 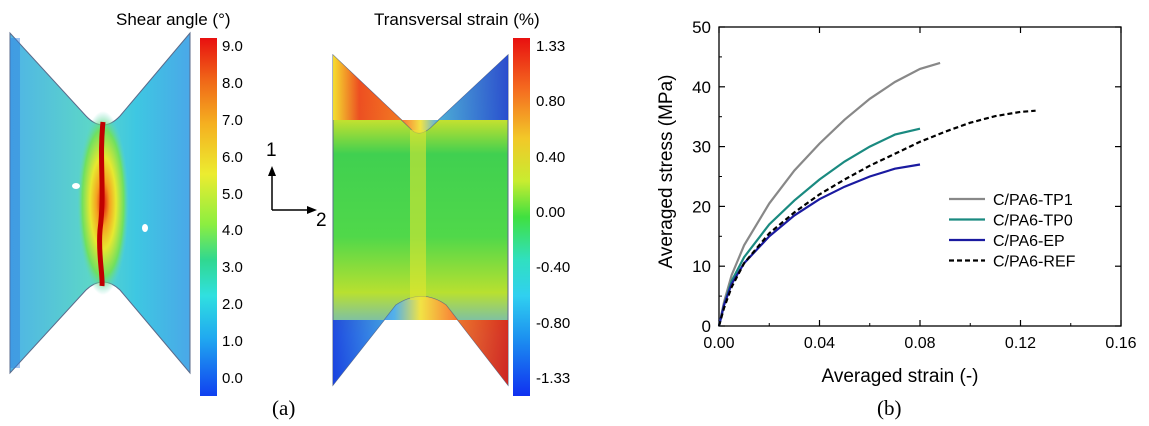 I want to click on series-line-c-pa6-tp1, so click(x=829, y=194).